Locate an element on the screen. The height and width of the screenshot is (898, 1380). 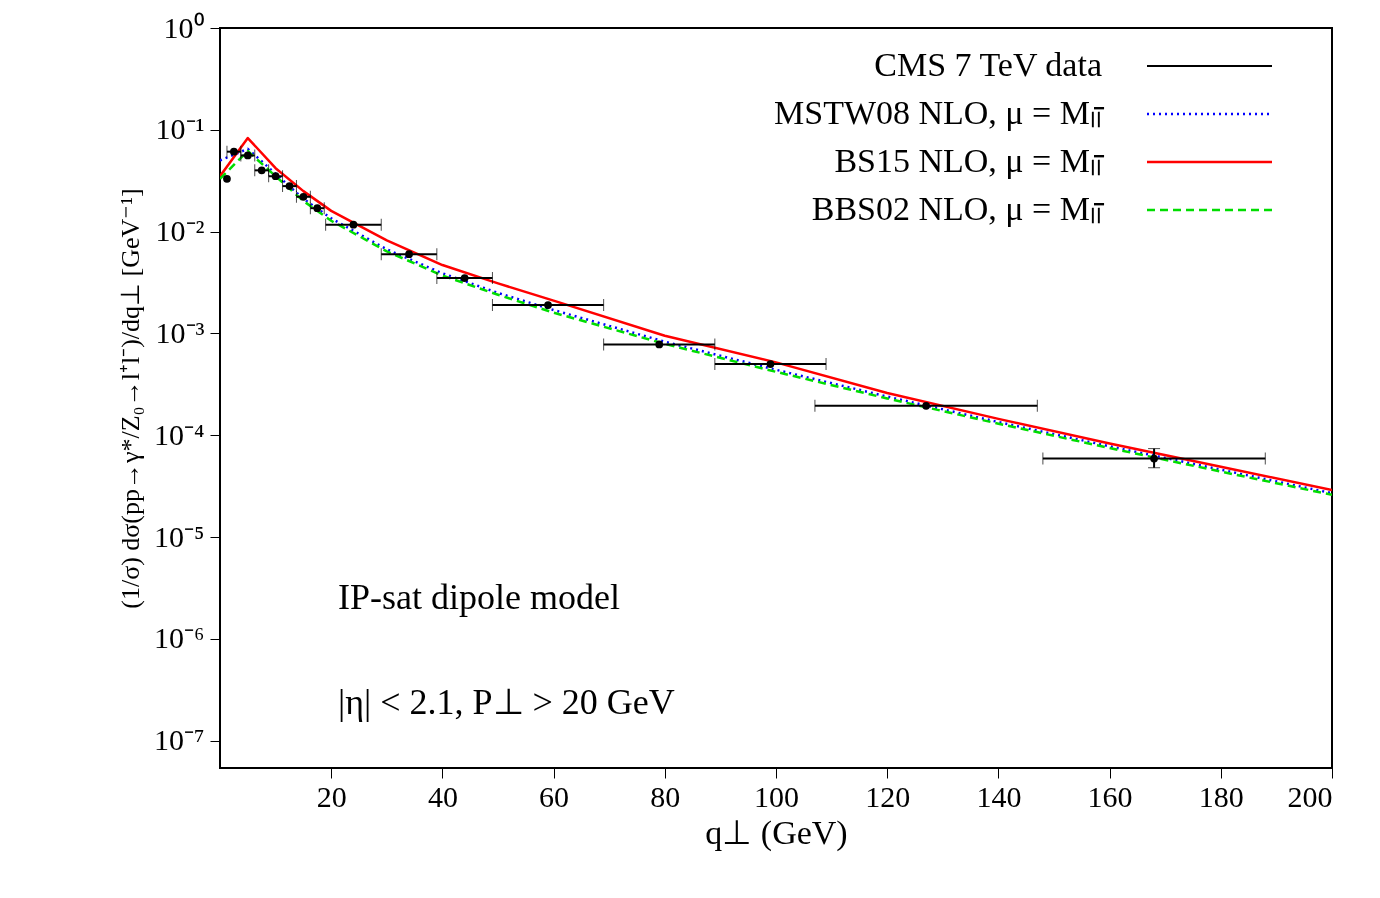
y-tick-label: 10⁻¹ is located at coordinates (180, 129).